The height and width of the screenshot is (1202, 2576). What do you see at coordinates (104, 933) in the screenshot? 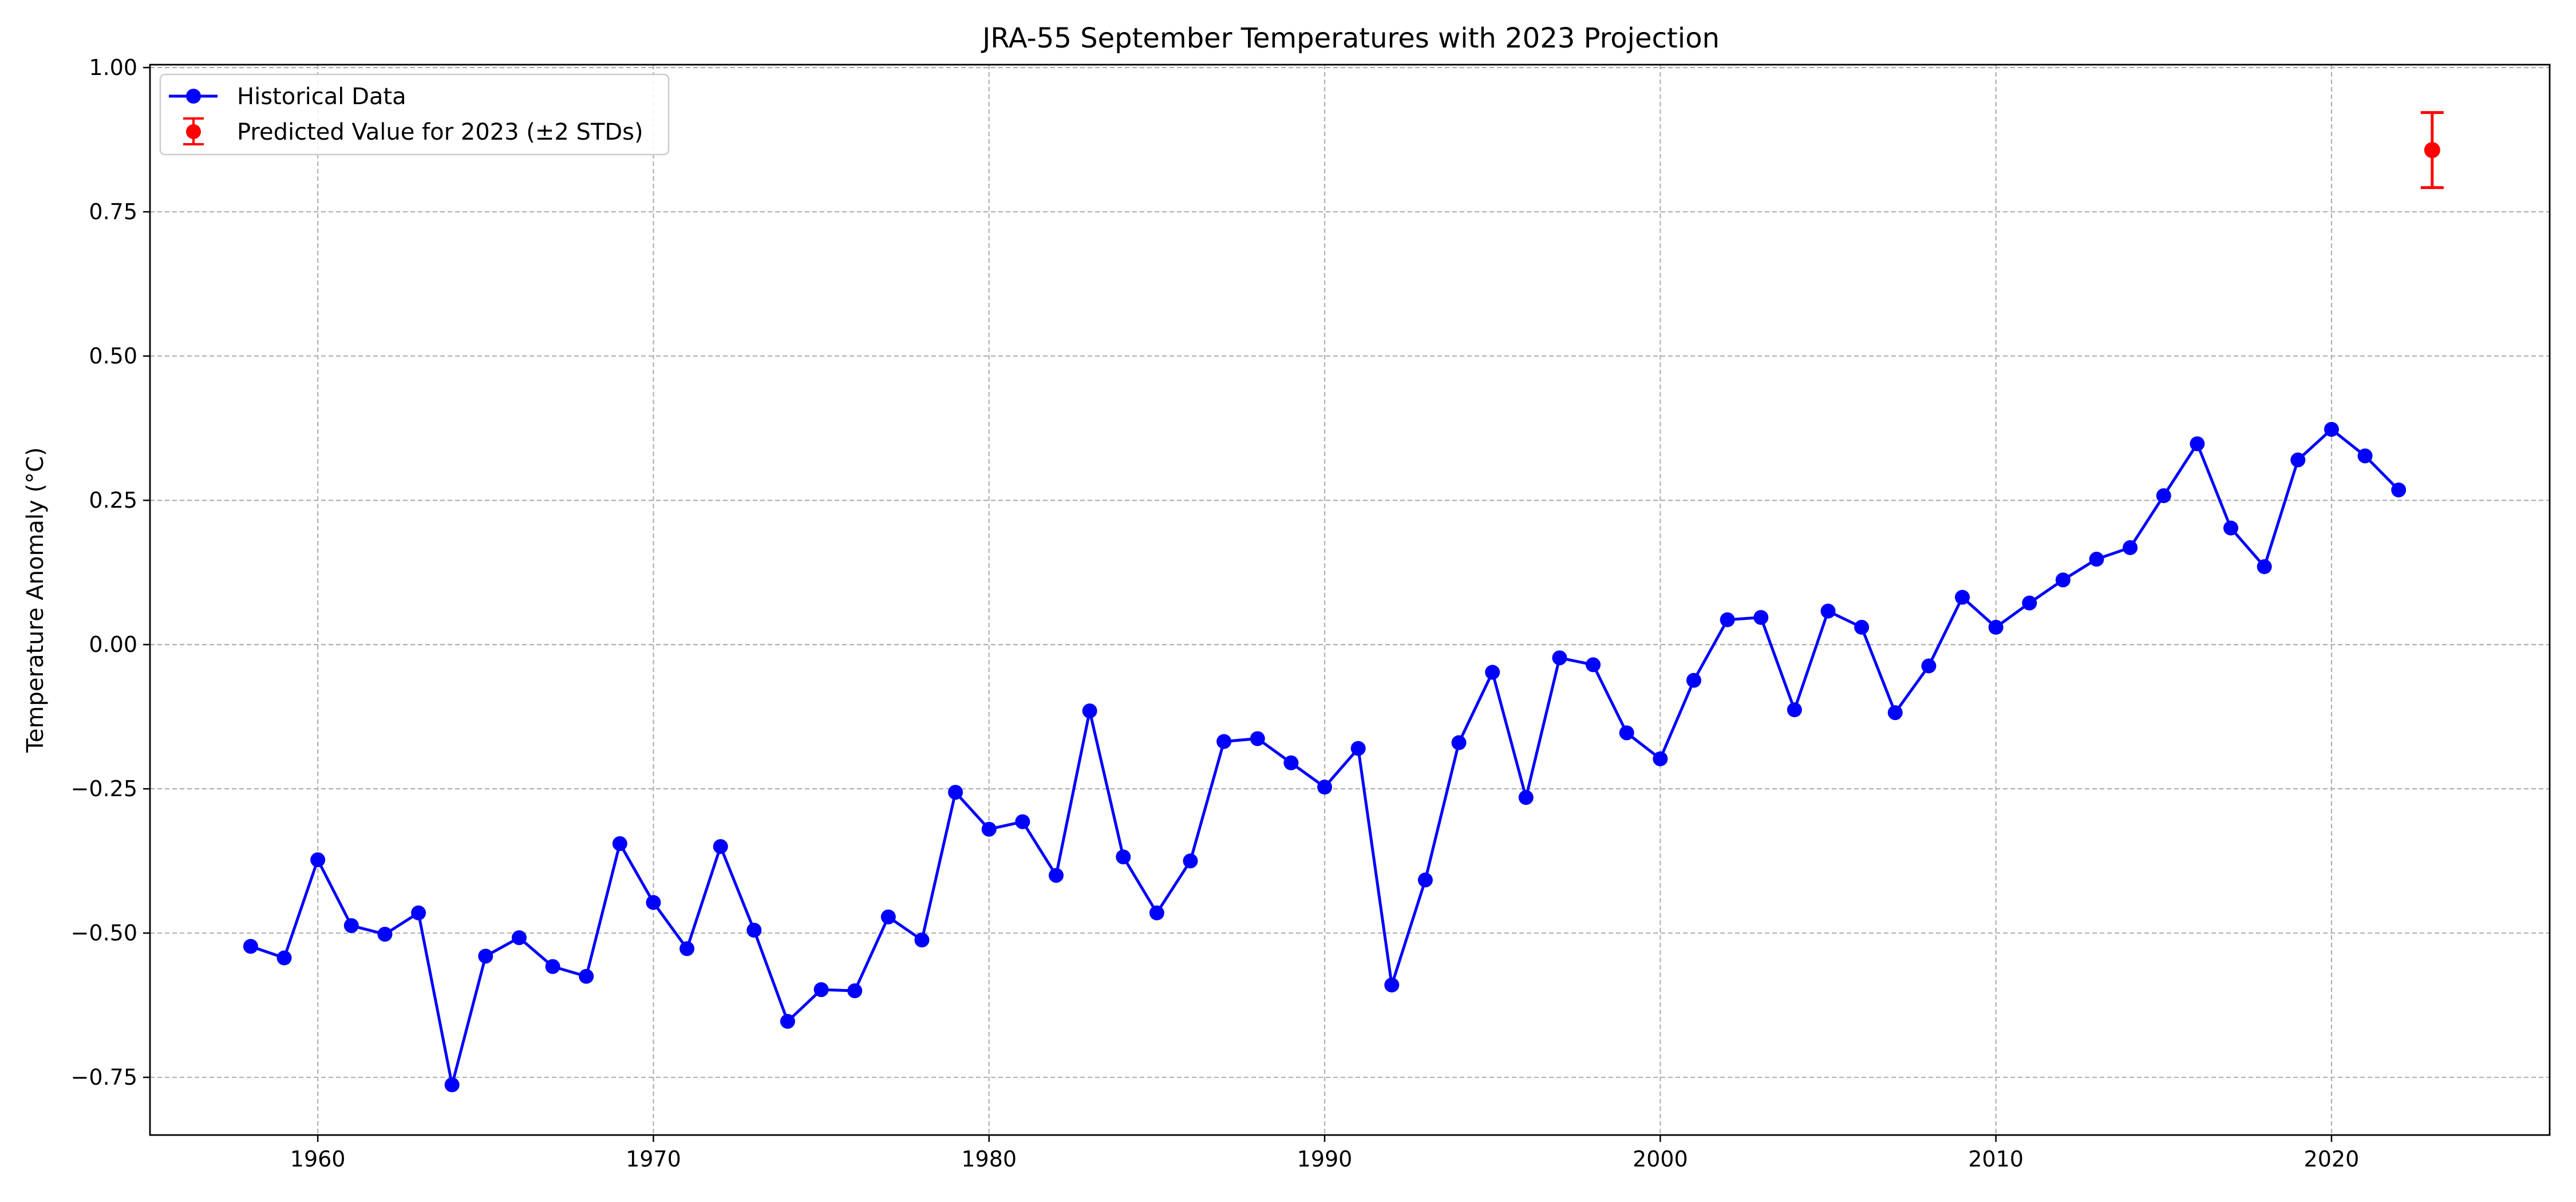
I see `y-tick-label: −0.50` at bounding box center [104, 933].